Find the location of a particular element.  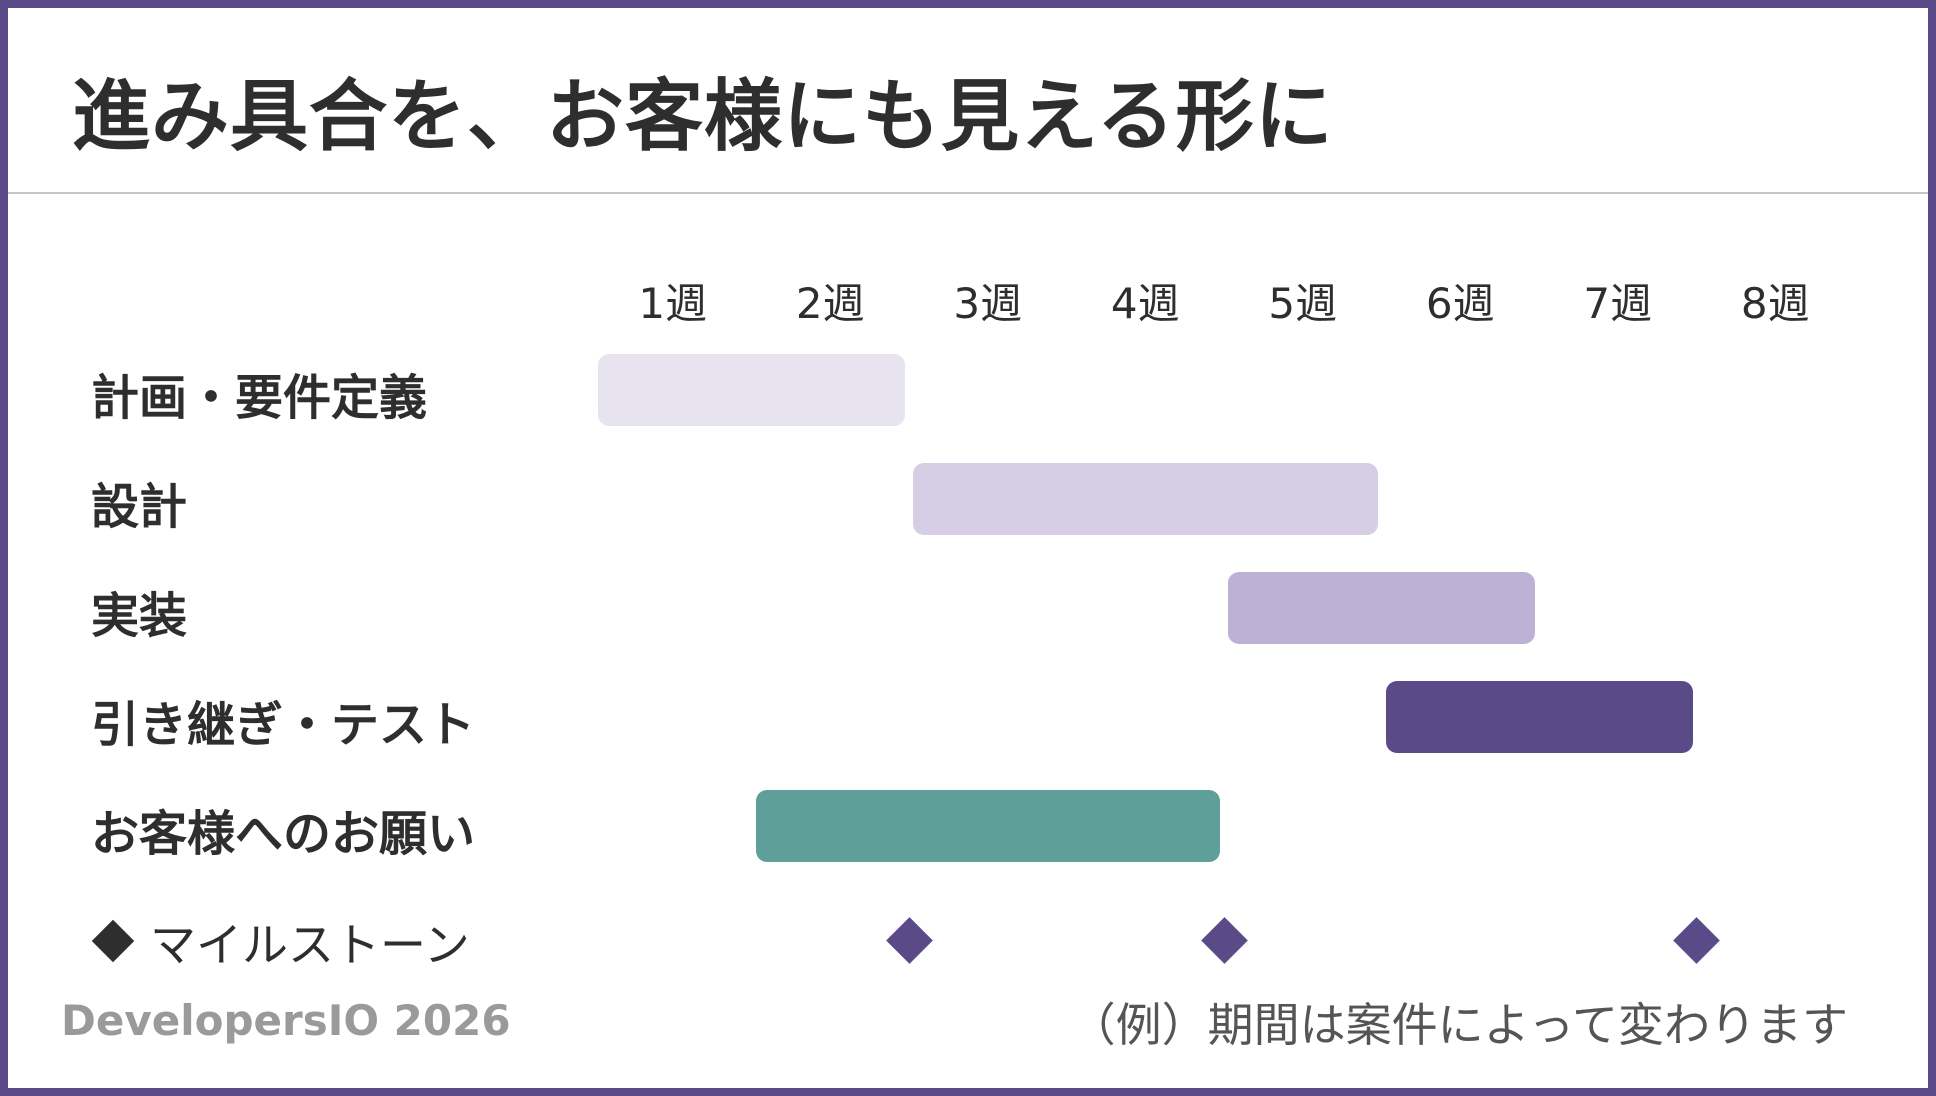

task-label: 引き継ぎ・テスト is located at coordinates (283, 725).